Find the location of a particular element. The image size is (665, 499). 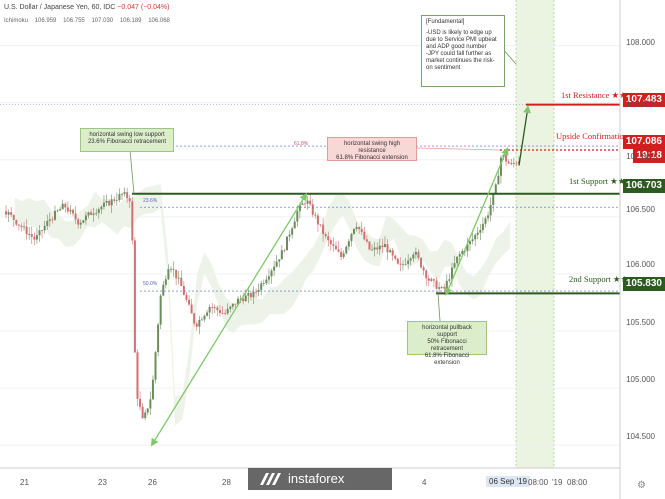

symbol-change: −0.047 (−0.04%) is located at coordinates (143, 7).